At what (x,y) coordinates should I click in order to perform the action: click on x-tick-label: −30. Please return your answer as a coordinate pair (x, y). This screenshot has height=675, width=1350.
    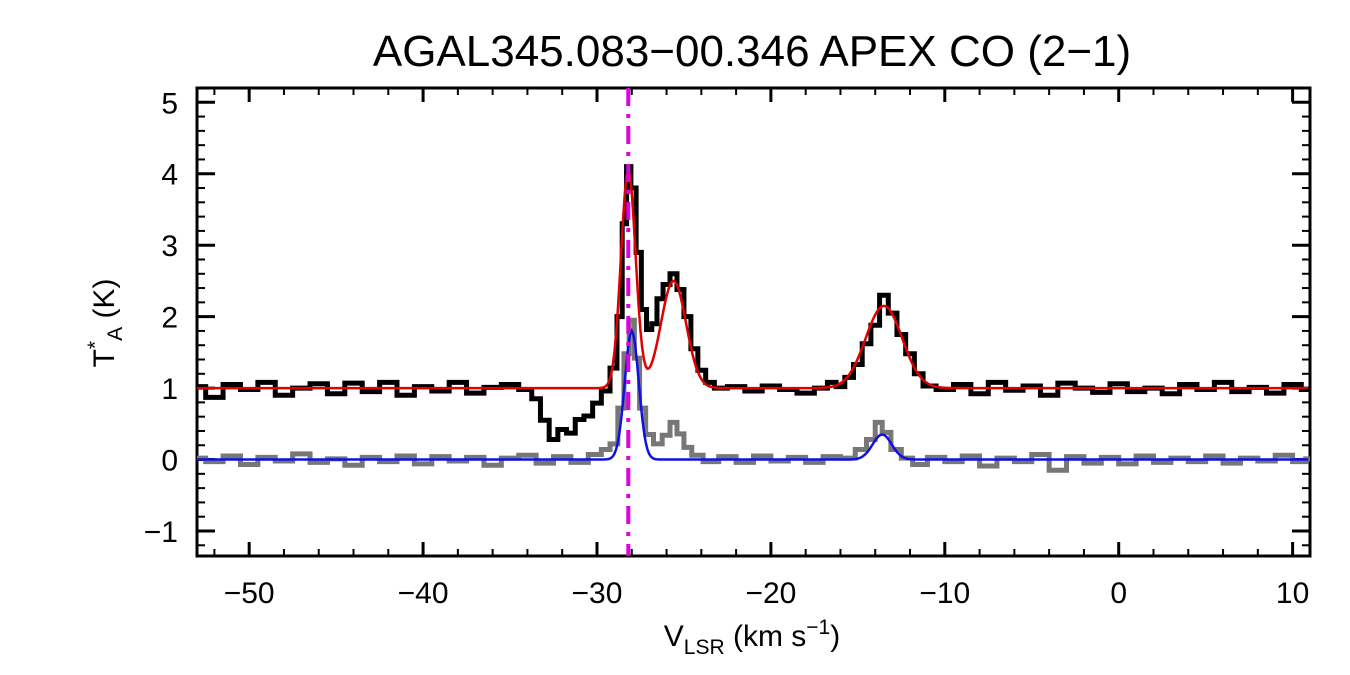
    Looking at the image, I should click on (597, 593).